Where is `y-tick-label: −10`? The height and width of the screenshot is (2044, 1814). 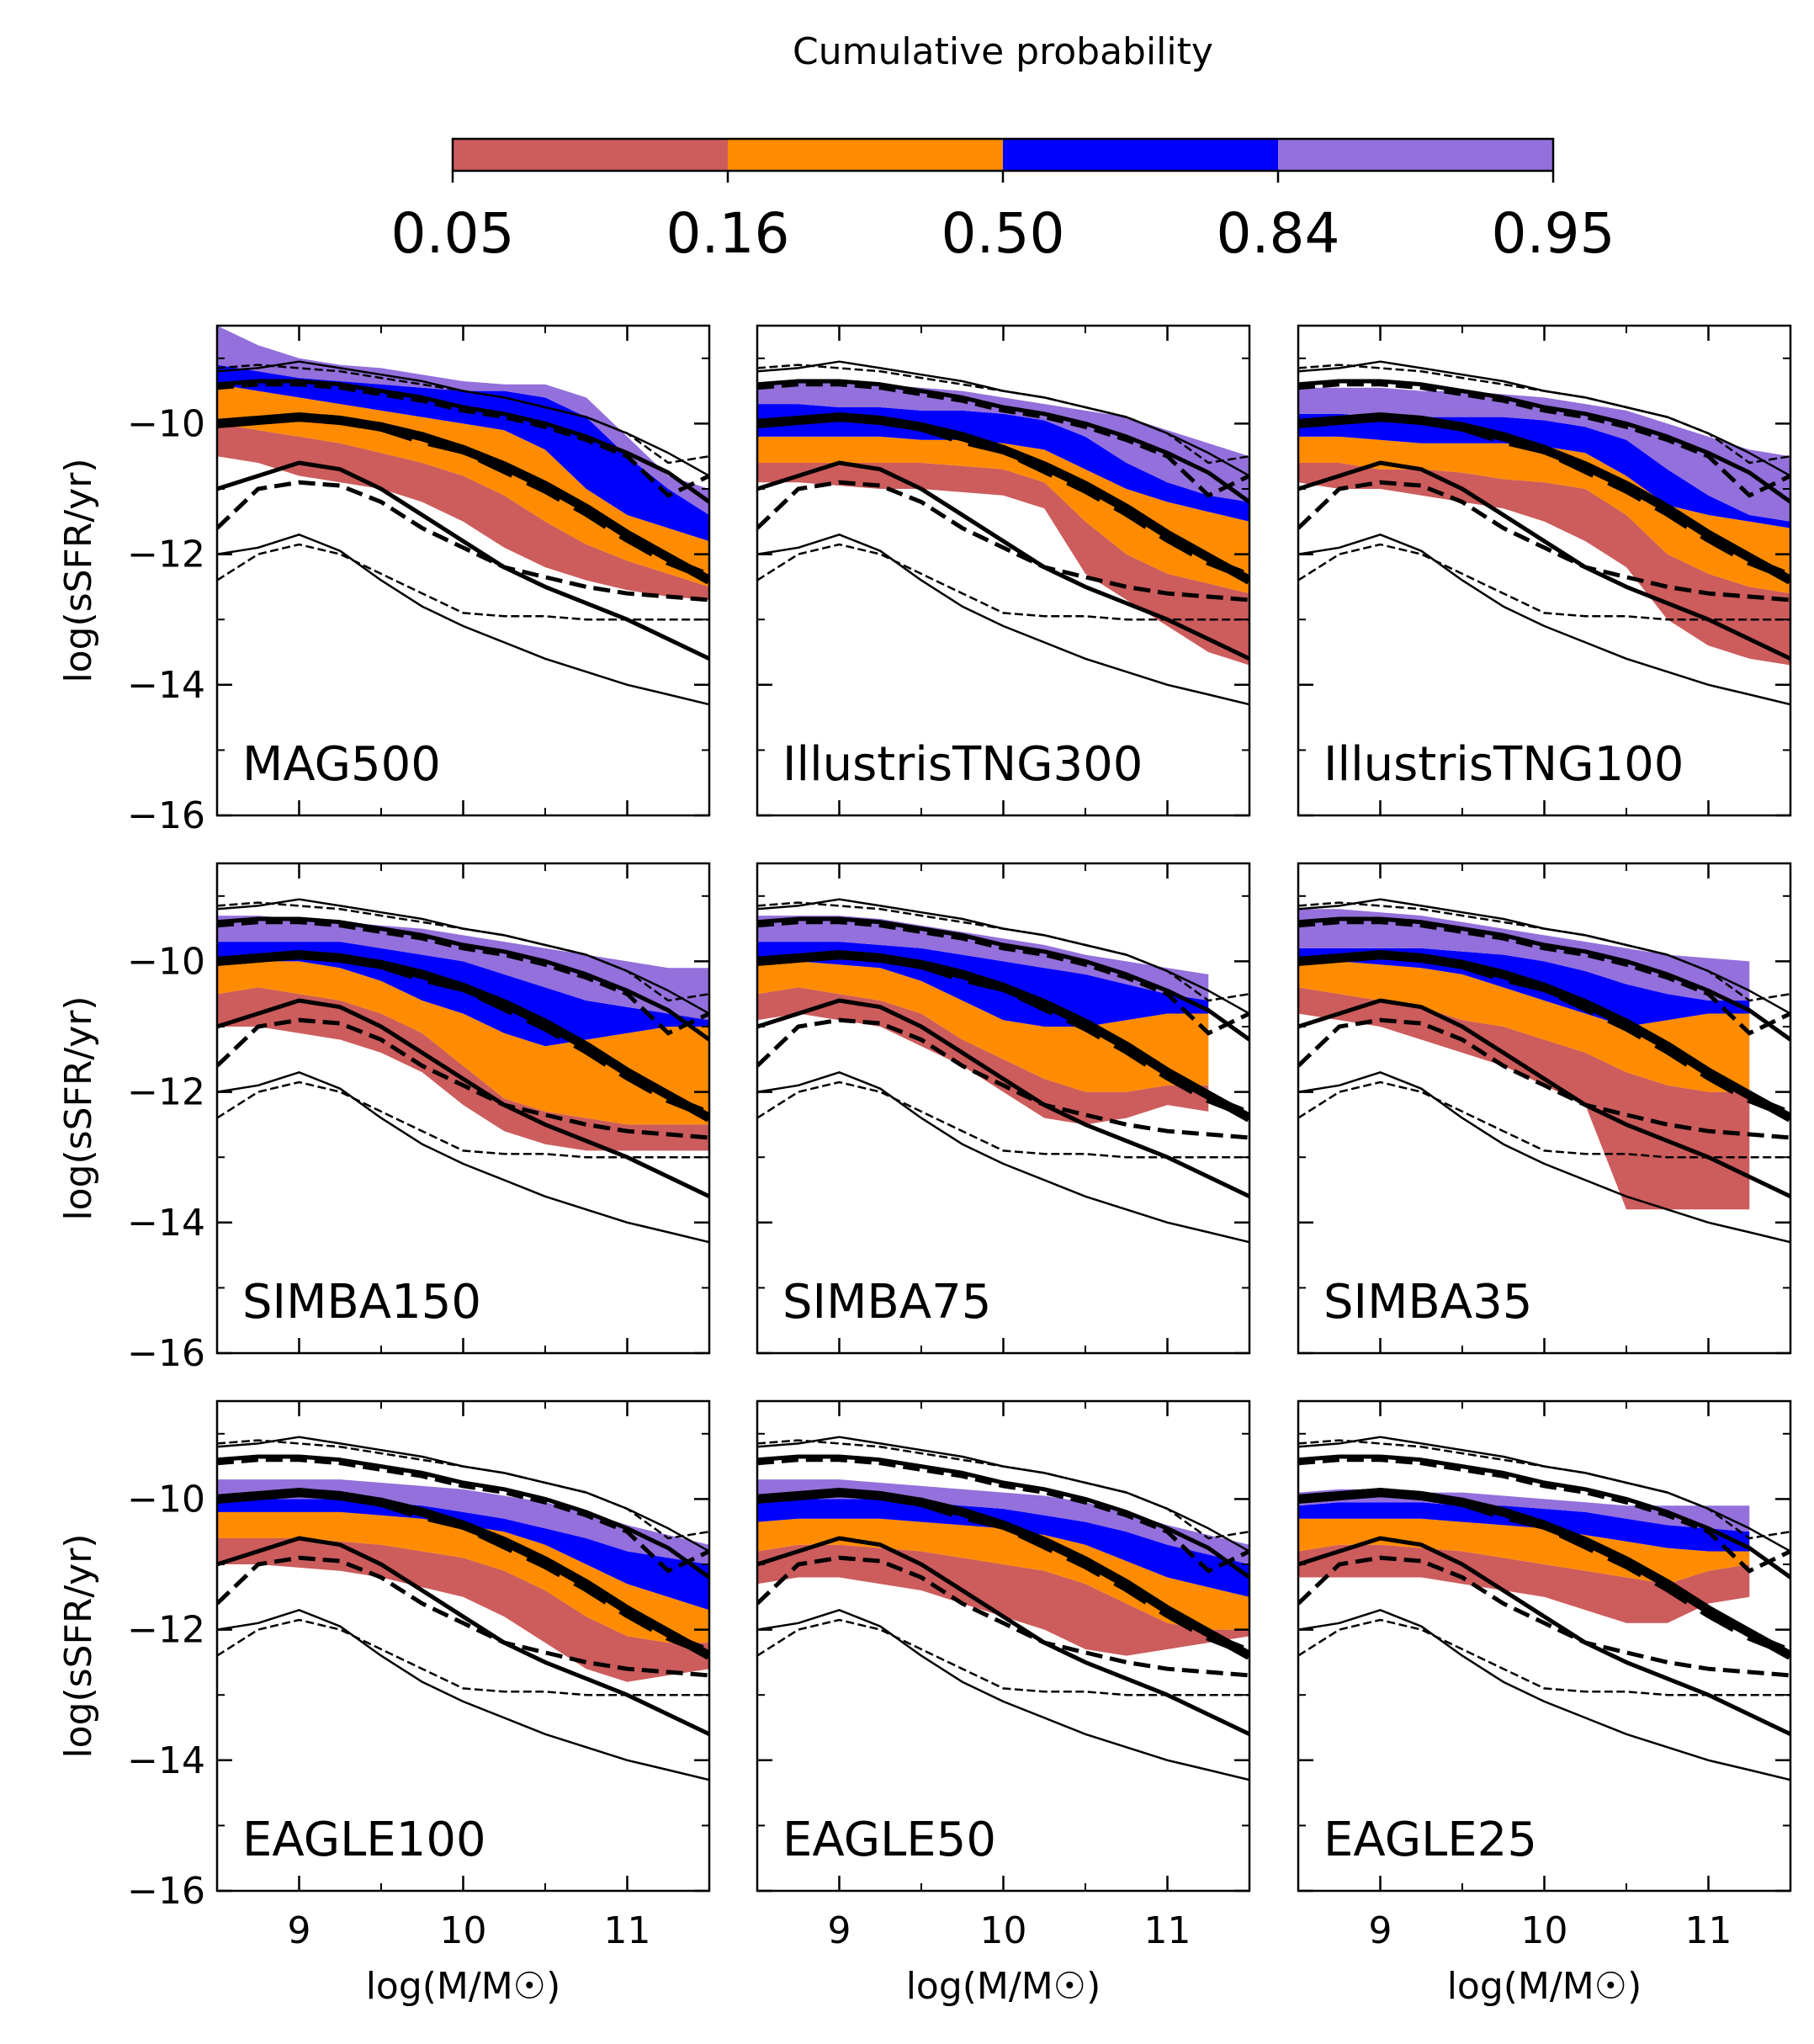
y-tick-label: −10 is located at coordinates (166, 1499).